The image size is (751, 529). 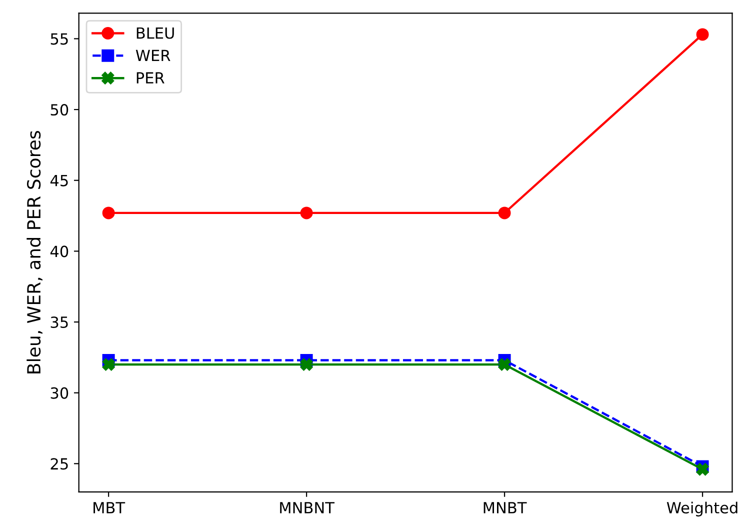 I want to click on legend-label: PER, so click(x=150, y=78).